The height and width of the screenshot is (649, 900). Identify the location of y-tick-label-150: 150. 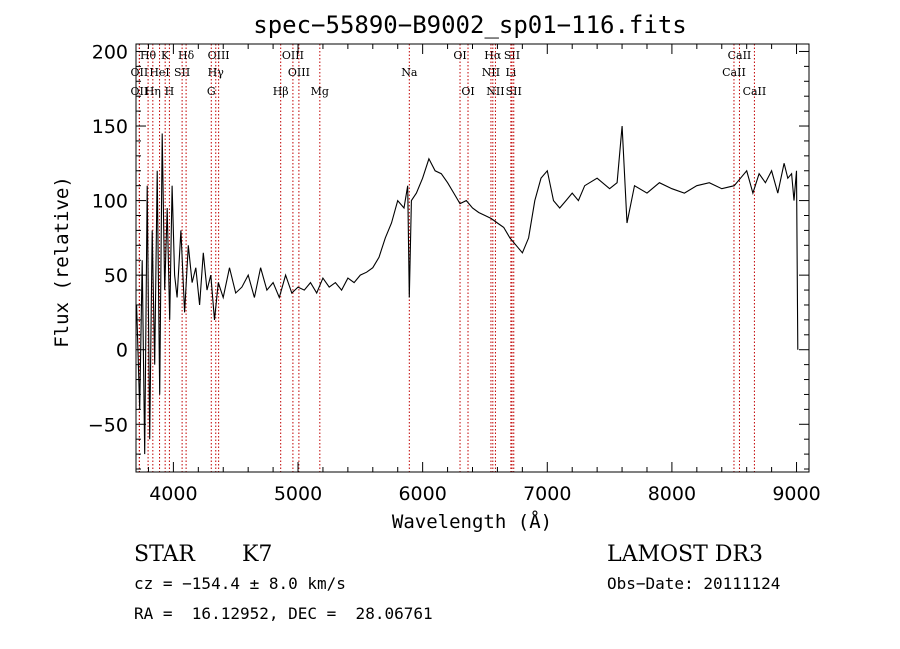
(110, 127).